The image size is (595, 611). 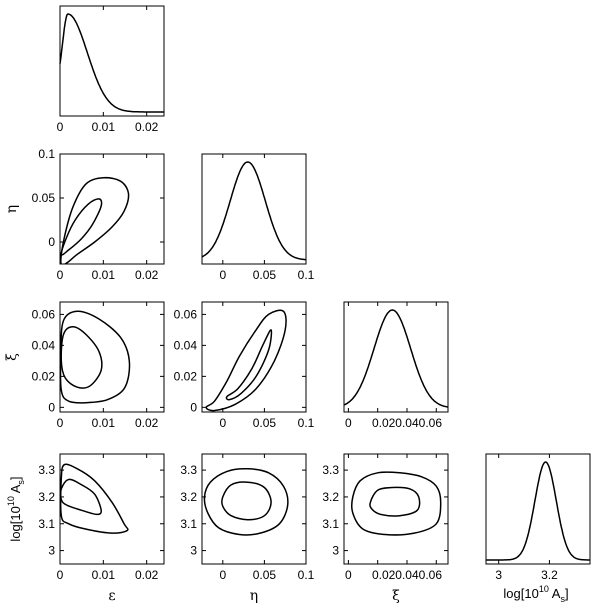 I want to click on contours-eta-lnA, so click(x=246, y=501).